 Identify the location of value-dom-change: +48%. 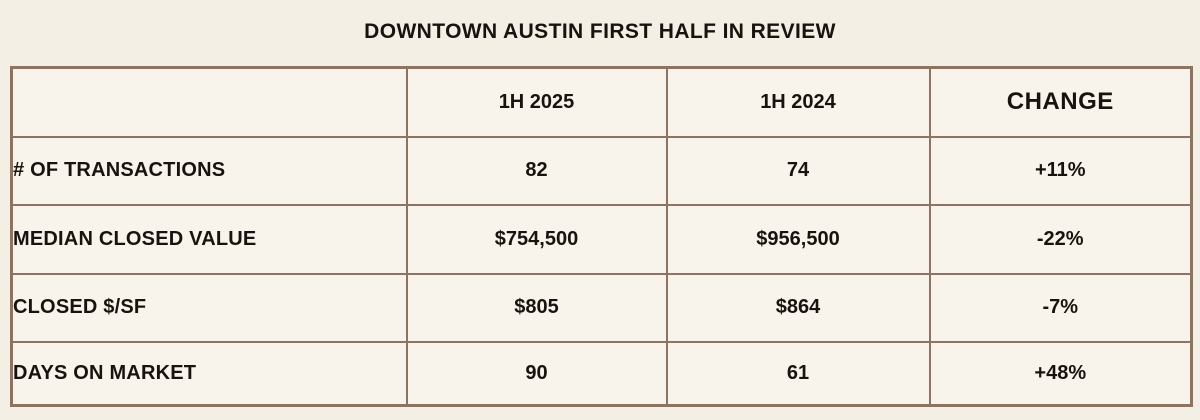
(1060, 373).